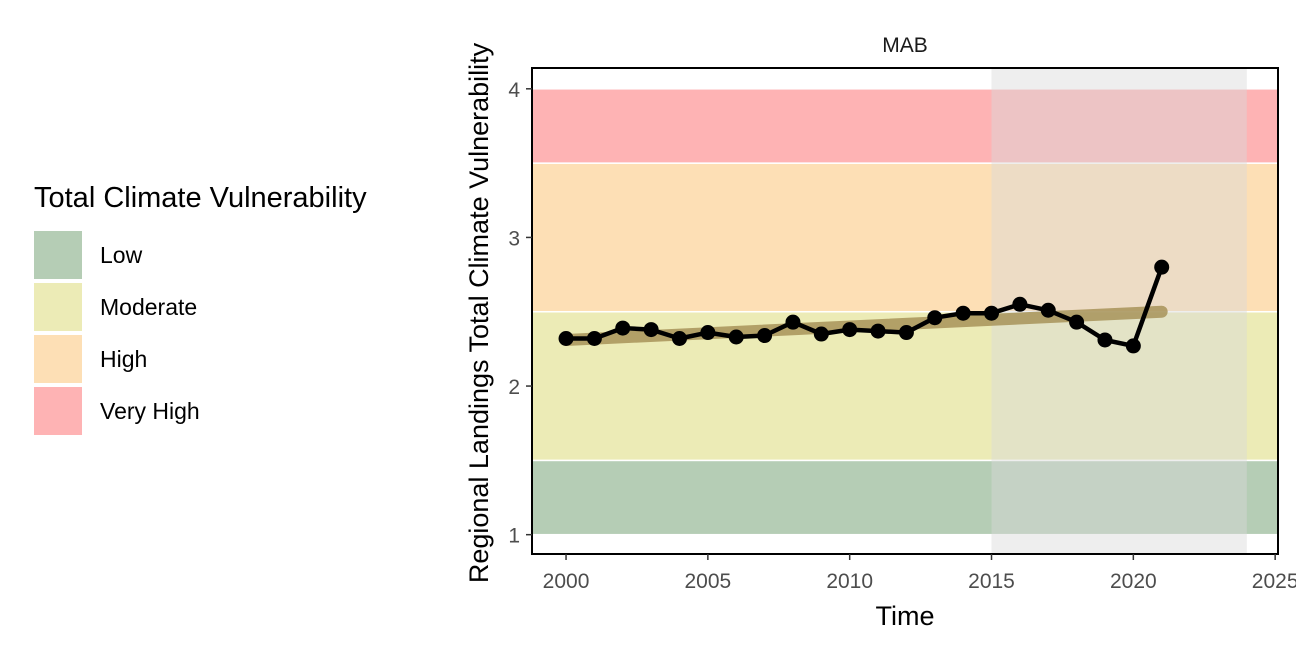  I want to click on data-point-2013, so click(935, 318).